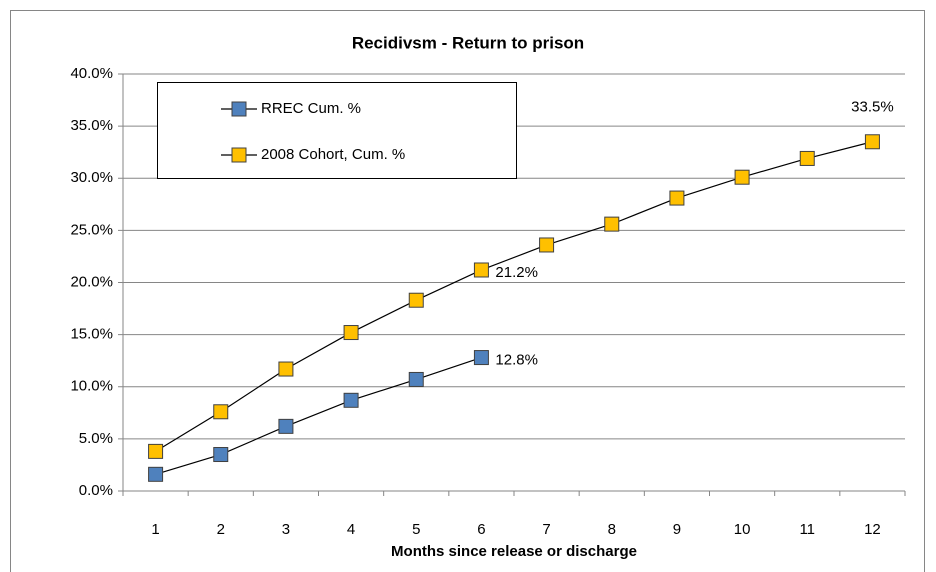 The image size is (936, 572). Describe the element at coordinates (546, 529) in the screenshot. I see `x-tick-label: 7` at that location.